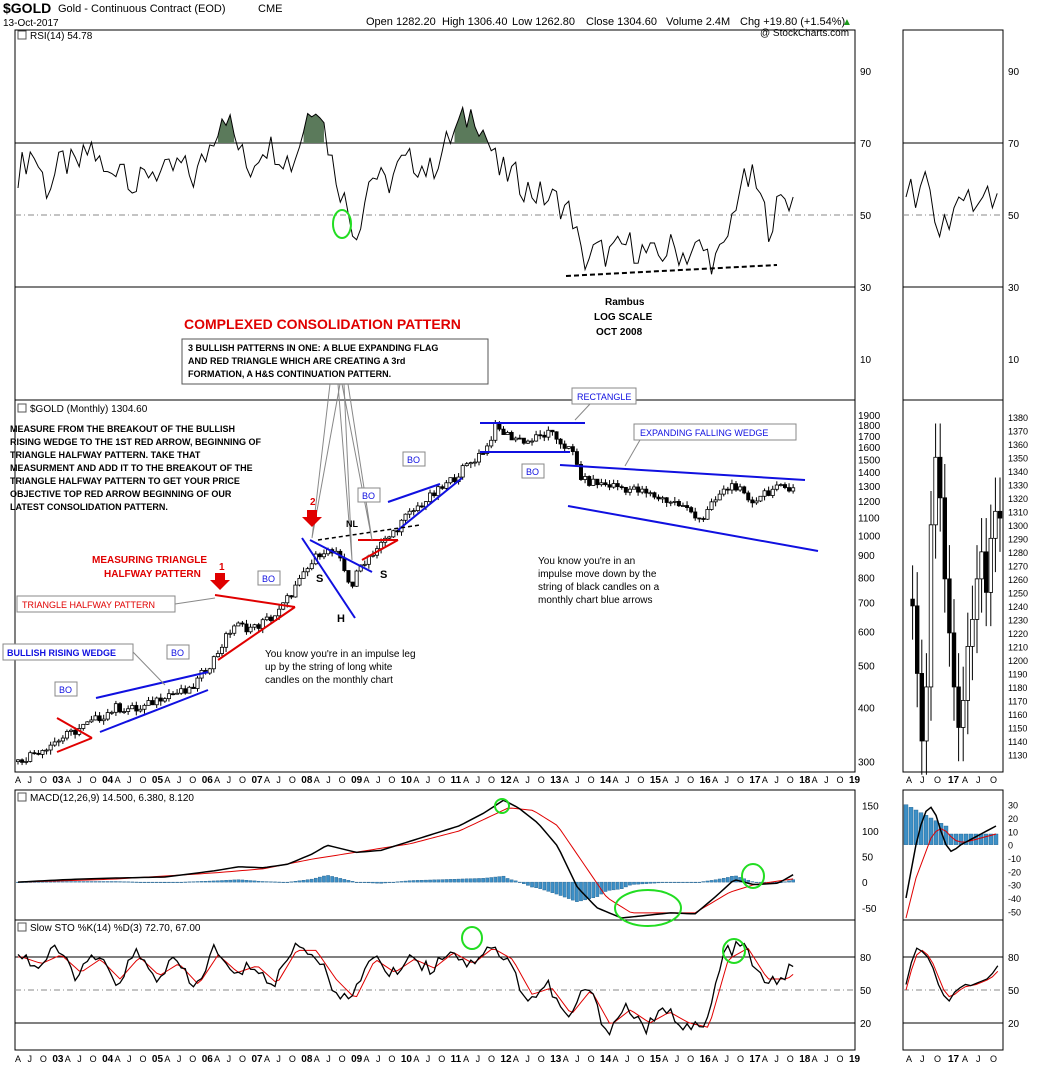 The image size is (1050, 1069). Describe the element at coordinates (407, 1059) in the screenshot. I see `x-label-10: 10` at that location.